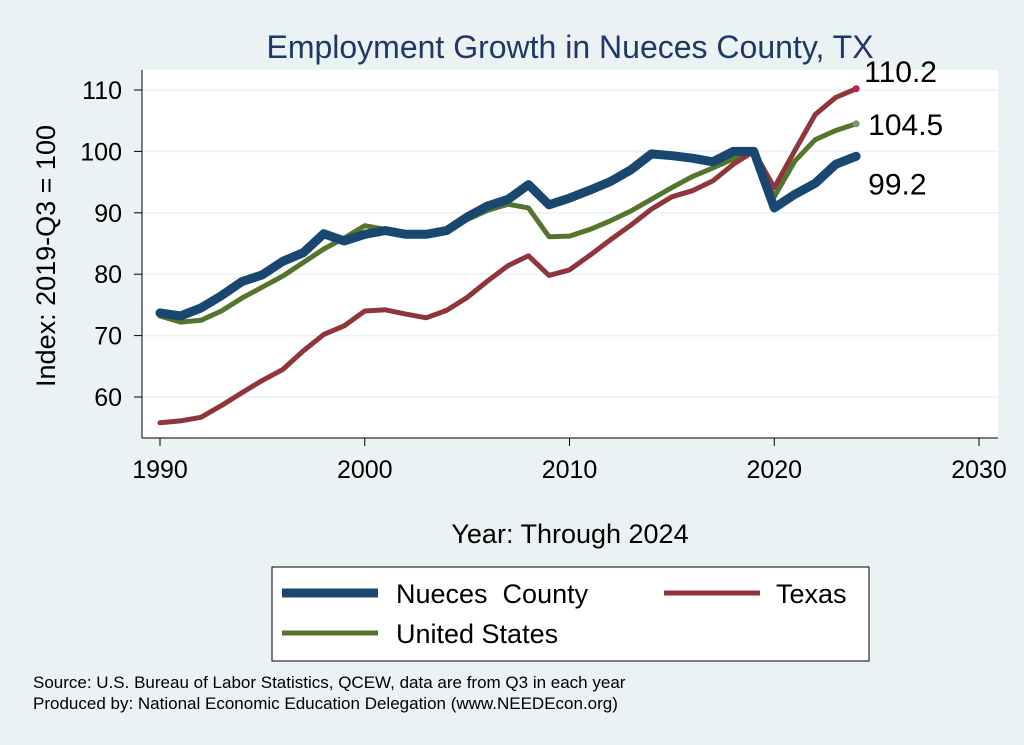  What do you see at coordinates (108, 337) in the screenshot?
I see `y-tick-label-70: 70` at bounding box center [108, 337].